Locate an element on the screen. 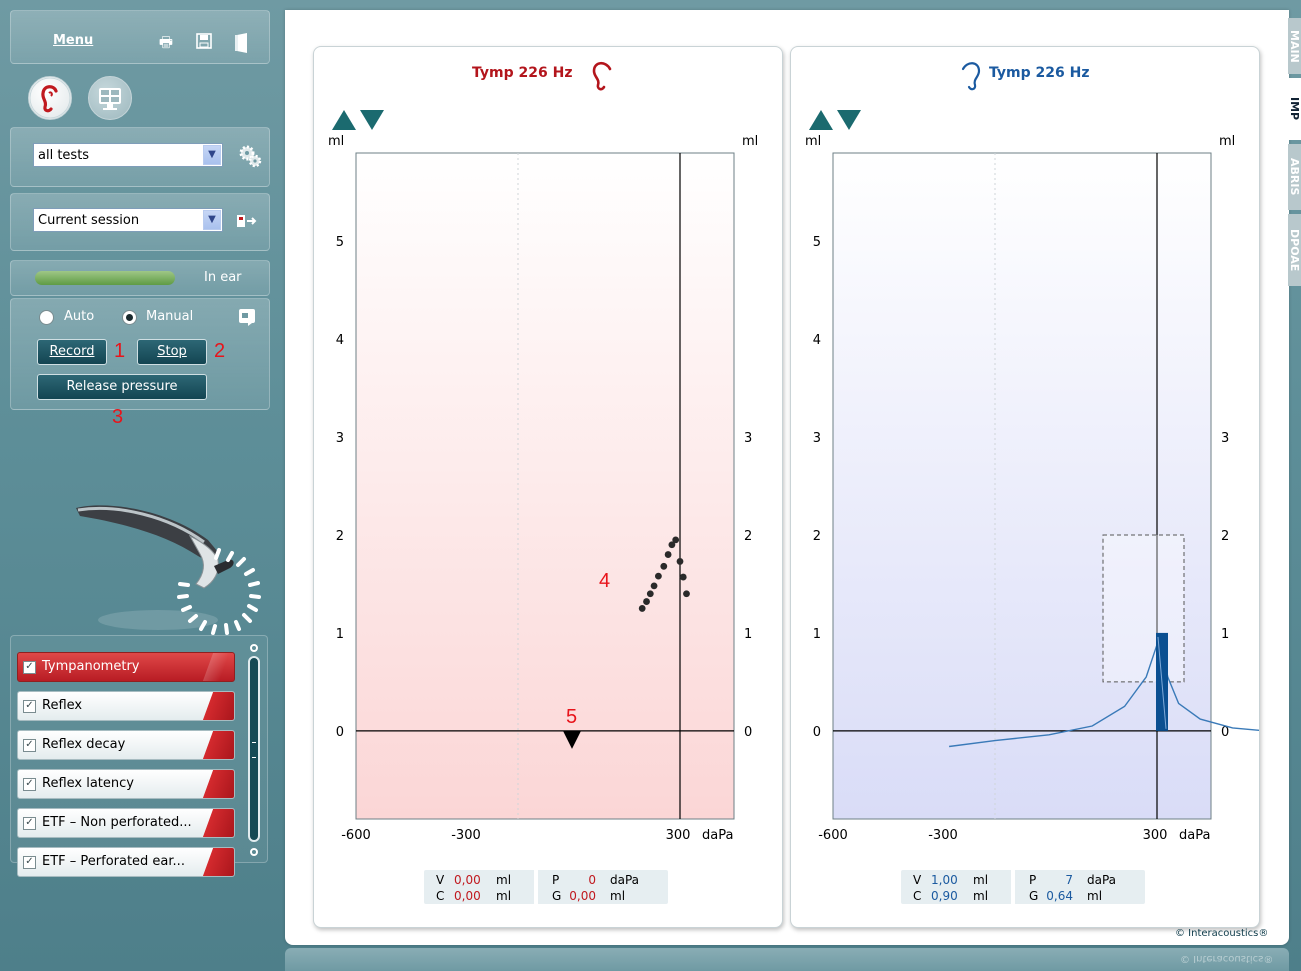 This screenshot has height=971, width=1301. session-transfer-icon is located at coordinates (248, 223).